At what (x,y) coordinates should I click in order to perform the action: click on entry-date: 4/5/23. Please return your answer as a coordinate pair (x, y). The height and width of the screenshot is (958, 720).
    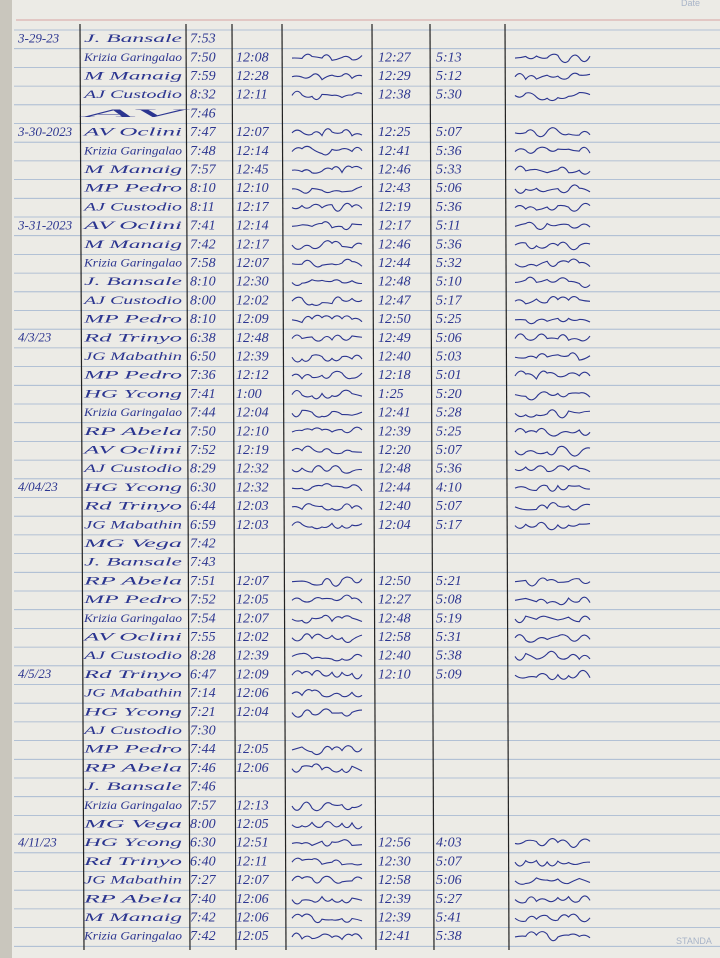
    Looking at the image, I should click on (35, 673).